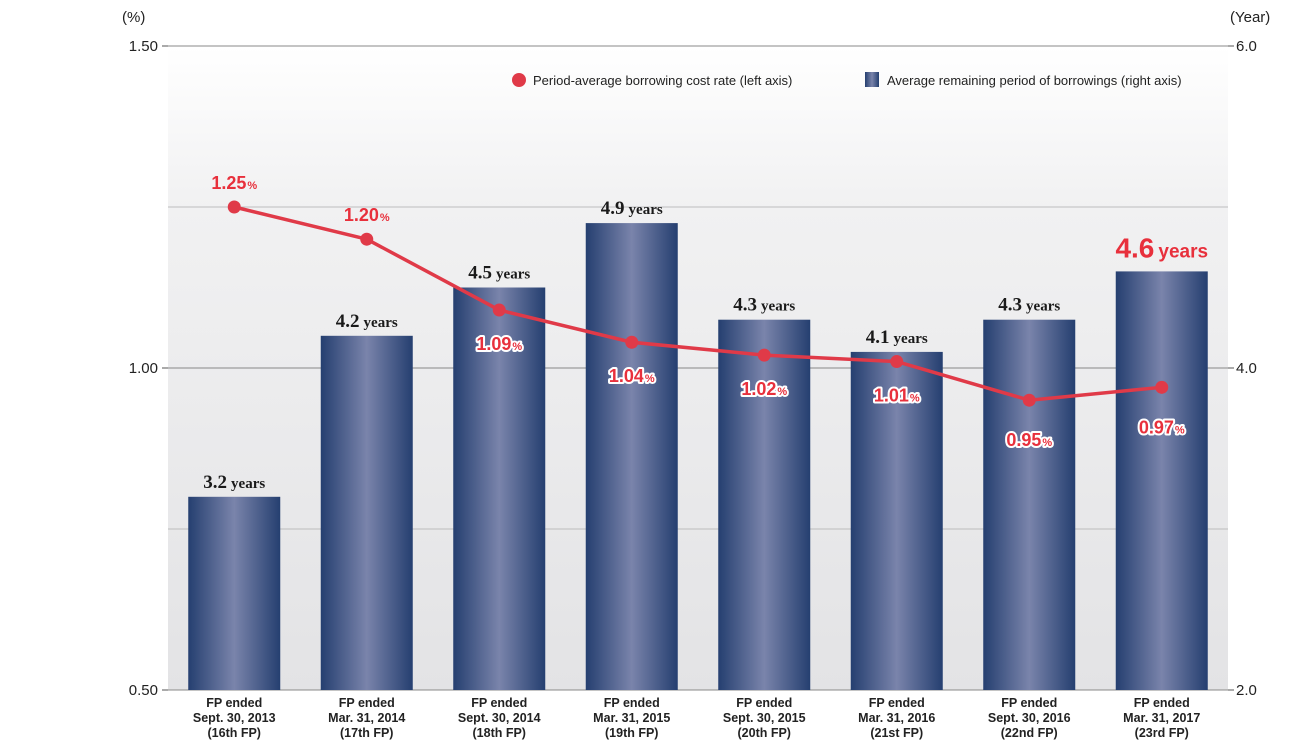 The image size is (1296, 754). I want to click on line-value-label: 0.97%, so click(1162, 427).